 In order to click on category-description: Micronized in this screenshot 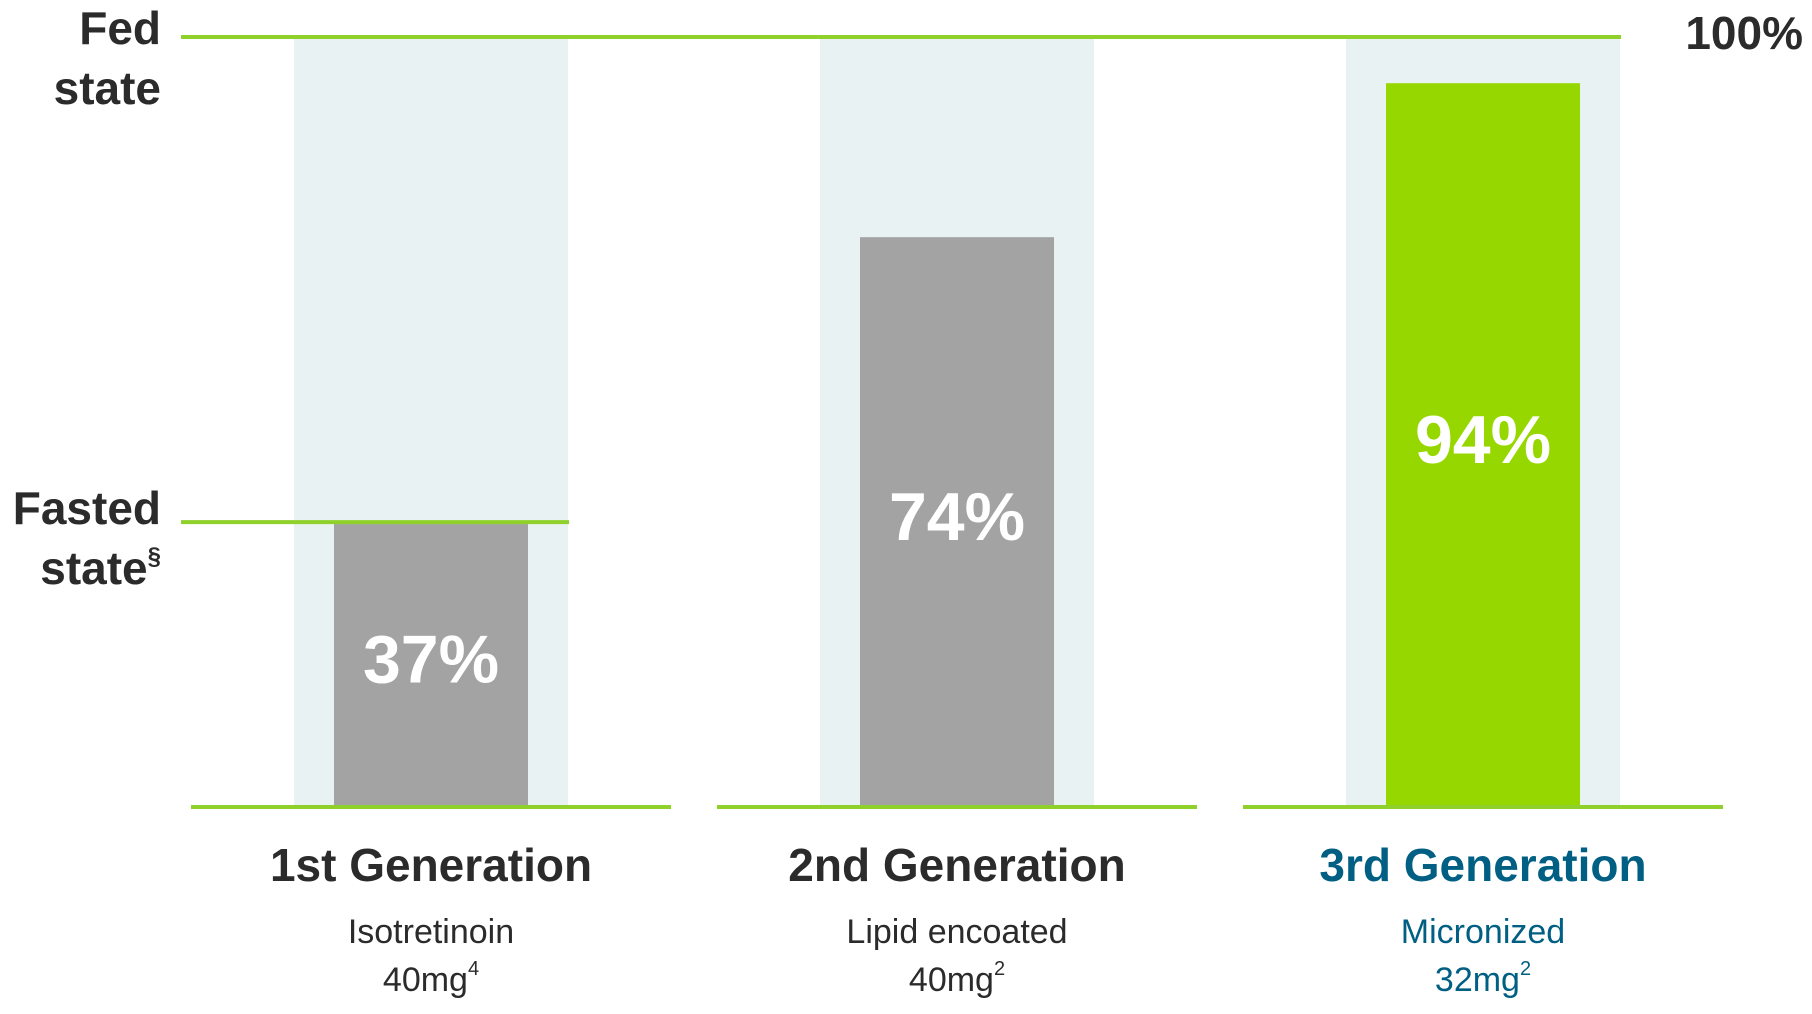, I will do `click(1483, 932)`.